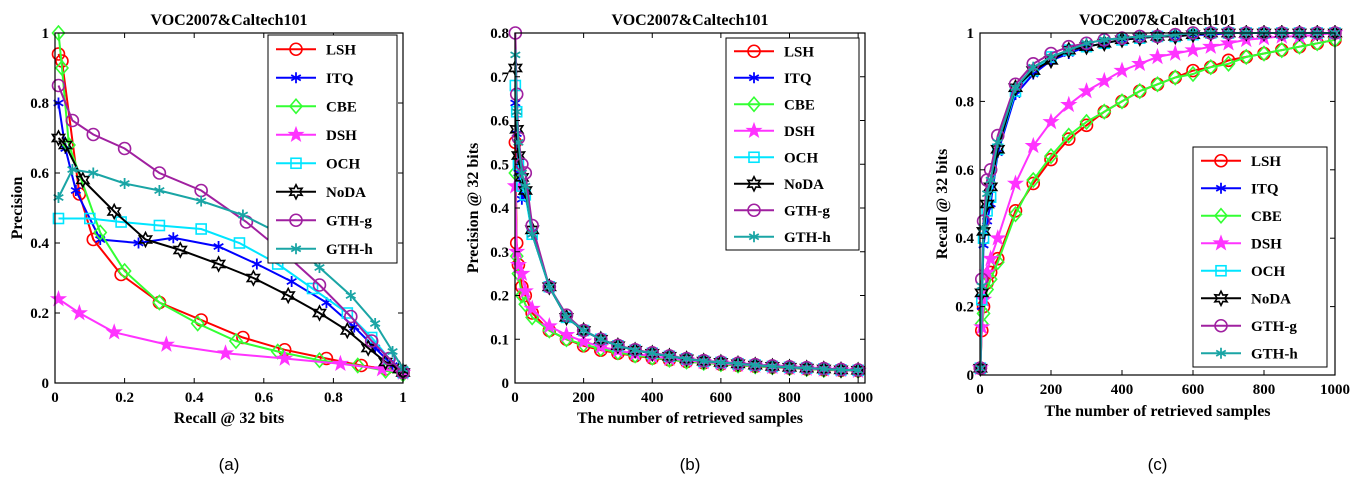 The width and height of the screenshot is (1366, 483). What do you see at coordinates (1221, 160) in the screenshot?
I see `chart-3-legend-marker-lsh` at bounding box center [1221, 160].